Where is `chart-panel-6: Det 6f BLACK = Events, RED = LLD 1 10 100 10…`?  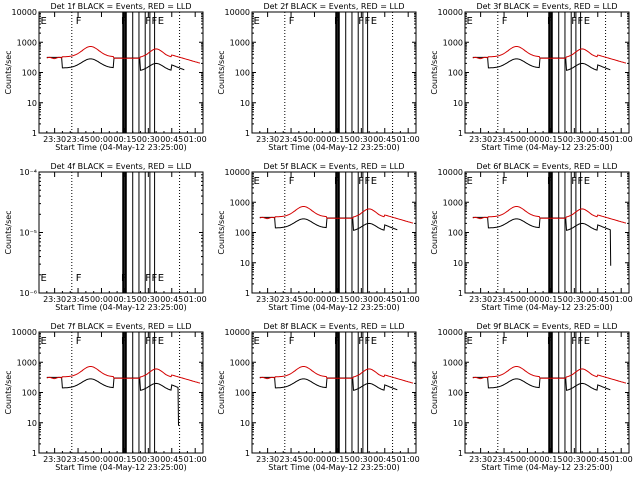 chart-panel-6: Det 6f BLACK = Events, RED = LLD 1 10 100 10… is located at coordinates (531, 237).